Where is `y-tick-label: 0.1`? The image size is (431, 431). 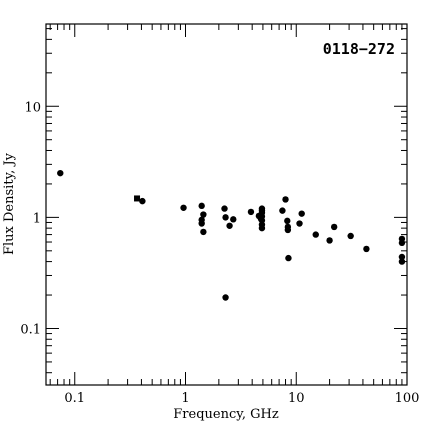 y-tick-label: 0.1 is located at coordinates (30, 329).